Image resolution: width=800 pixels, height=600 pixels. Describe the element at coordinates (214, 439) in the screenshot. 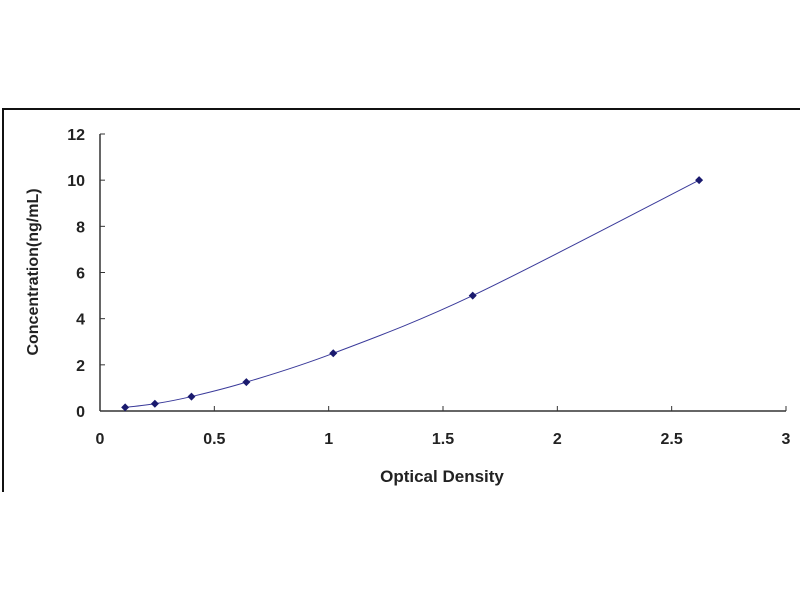

I see `x-tick-label: 0.5` at that location.